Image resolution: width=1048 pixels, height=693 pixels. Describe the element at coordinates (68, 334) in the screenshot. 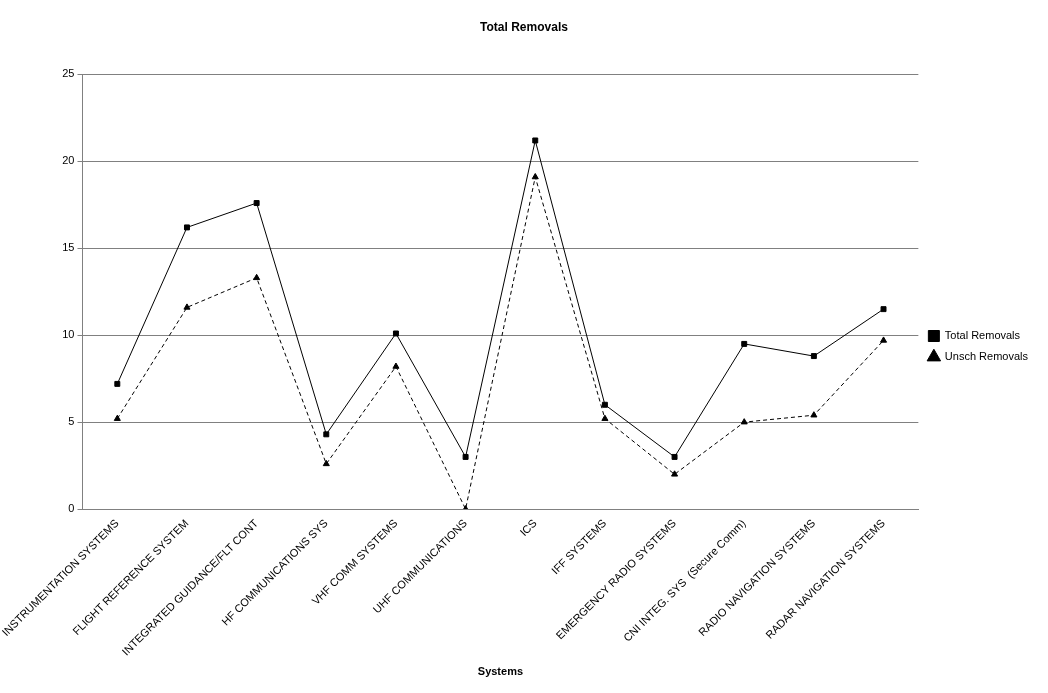

I see `y-tick-label: 10` at that location.